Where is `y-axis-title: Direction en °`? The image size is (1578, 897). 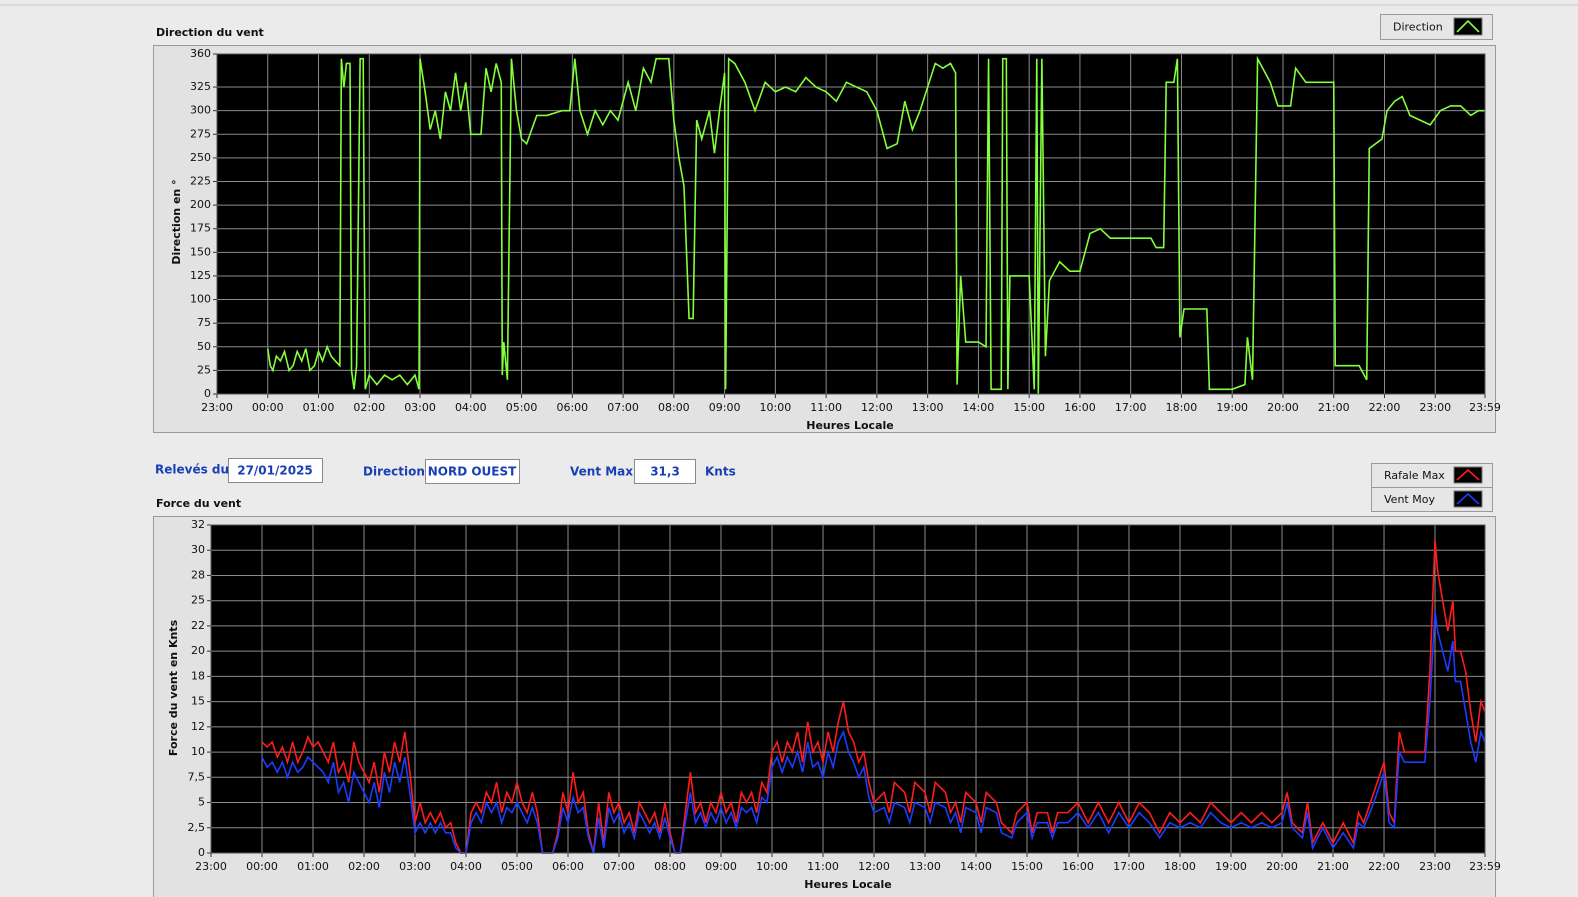 y-axis-title: Direction en ° is located at coordinates (176, 221).